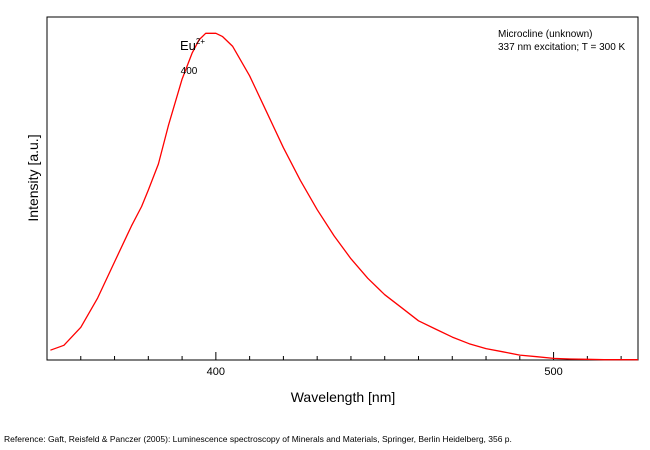 Image resolution: width=650 pixels, height=450 pixels. Describe the element at coordinates (545, 34) in the screenshot. I see `sample-label: Microcline (unknown)` at that location.